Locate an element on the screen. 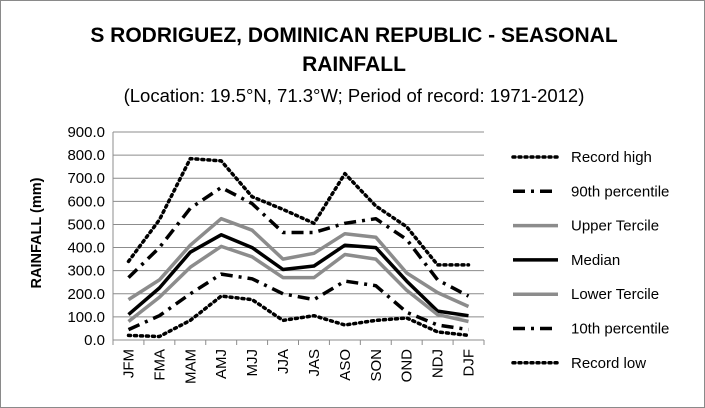  legend-label: Lower Tercile is located at coordinates (615, 294).